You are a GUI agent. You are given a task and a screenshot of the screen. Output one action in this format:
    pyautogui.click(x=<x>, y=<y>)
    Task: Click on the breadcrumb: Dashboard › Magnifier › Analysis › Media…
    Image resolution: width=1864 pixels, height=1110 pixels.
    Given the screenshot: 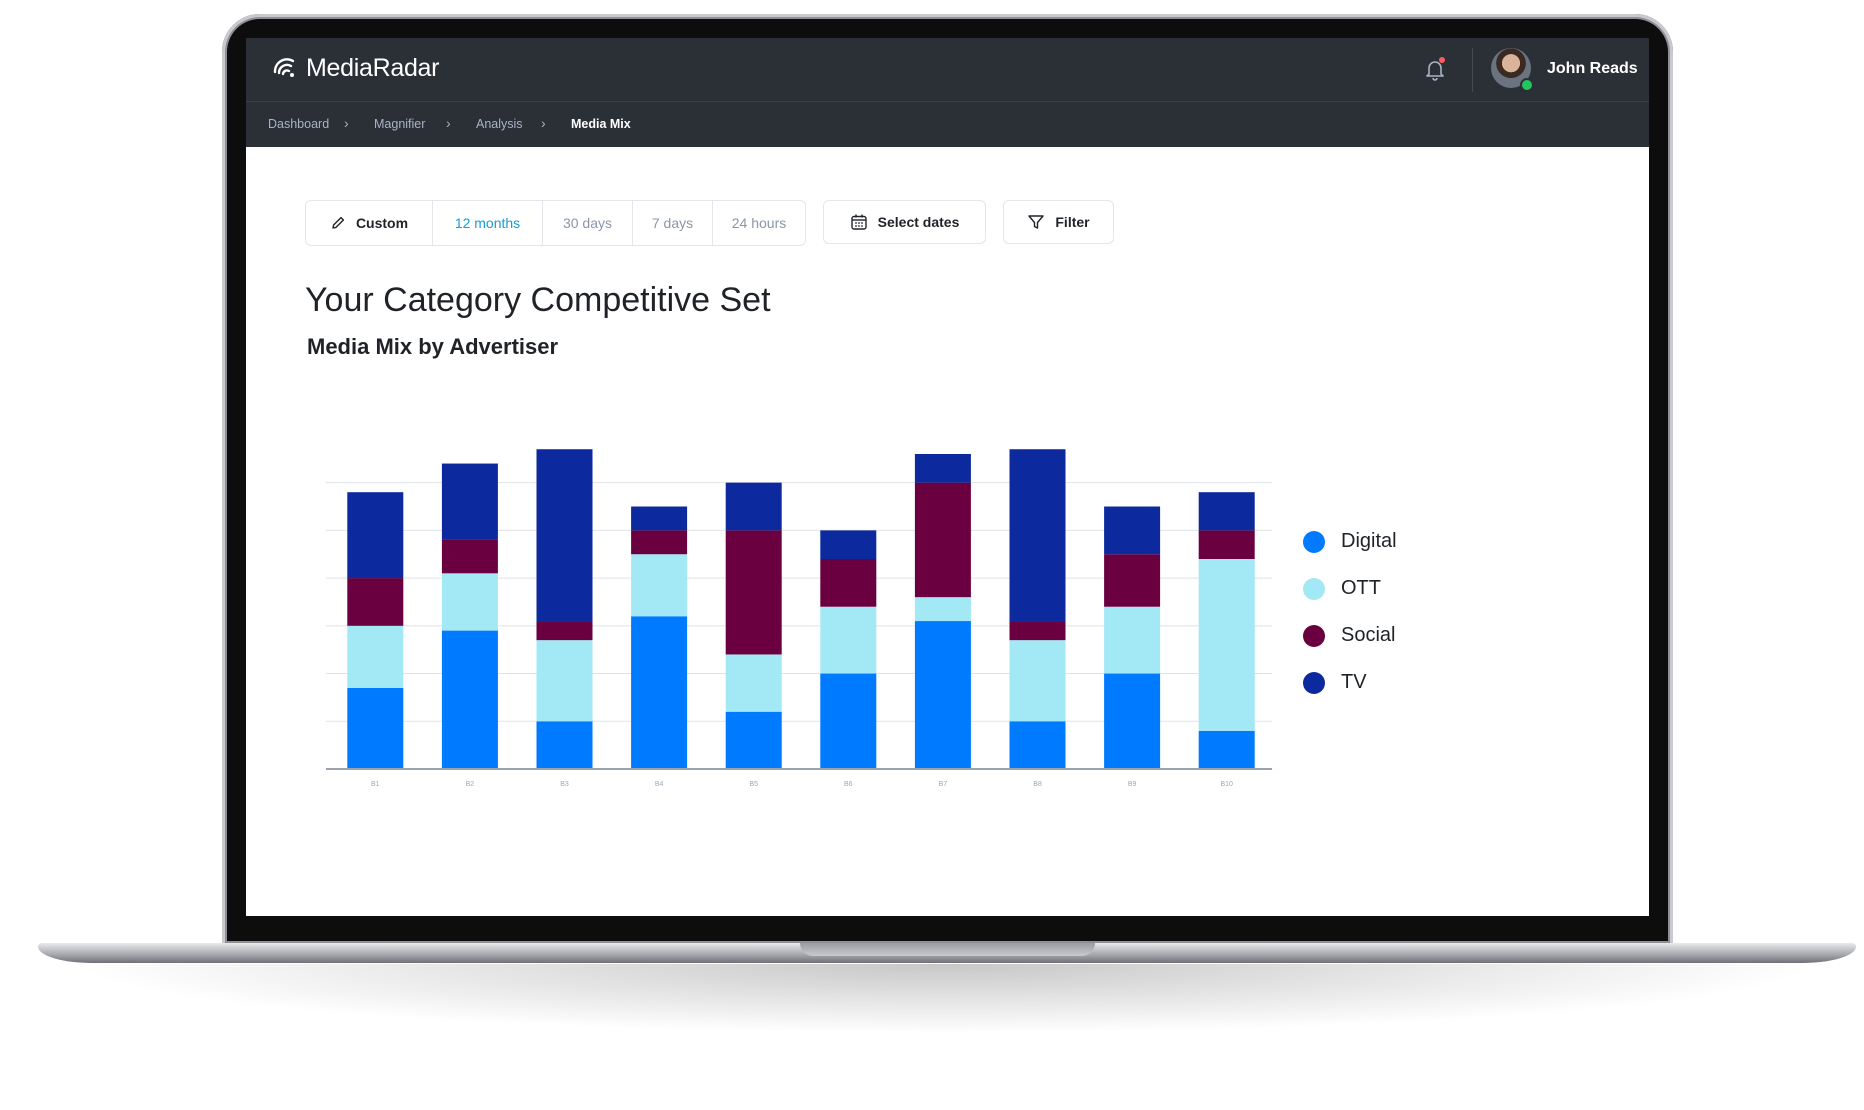 What is the action you would take?
    pyautogui.click(x=947, y=124)
    